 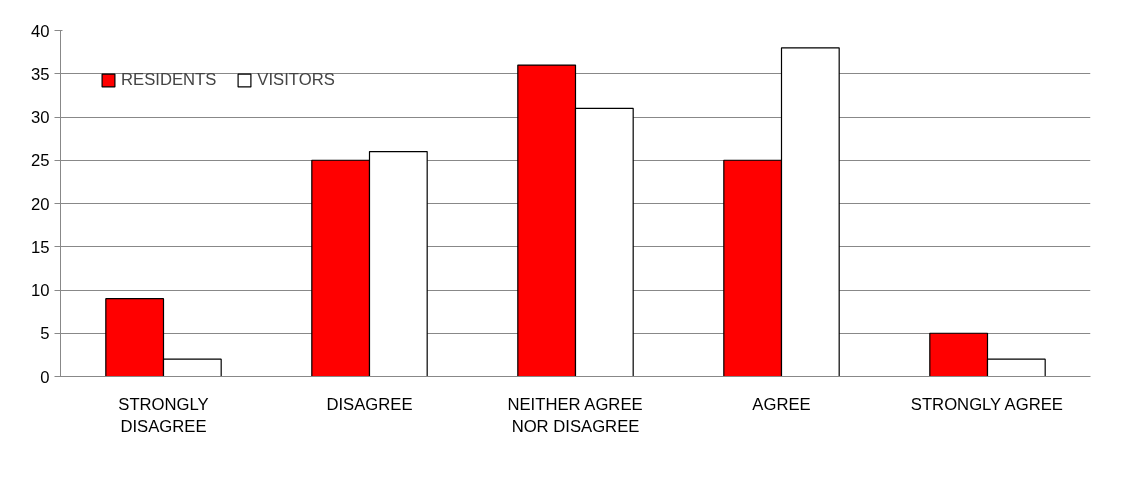 I want to click on y-tick-label: 5, so click(x=45, y=334).